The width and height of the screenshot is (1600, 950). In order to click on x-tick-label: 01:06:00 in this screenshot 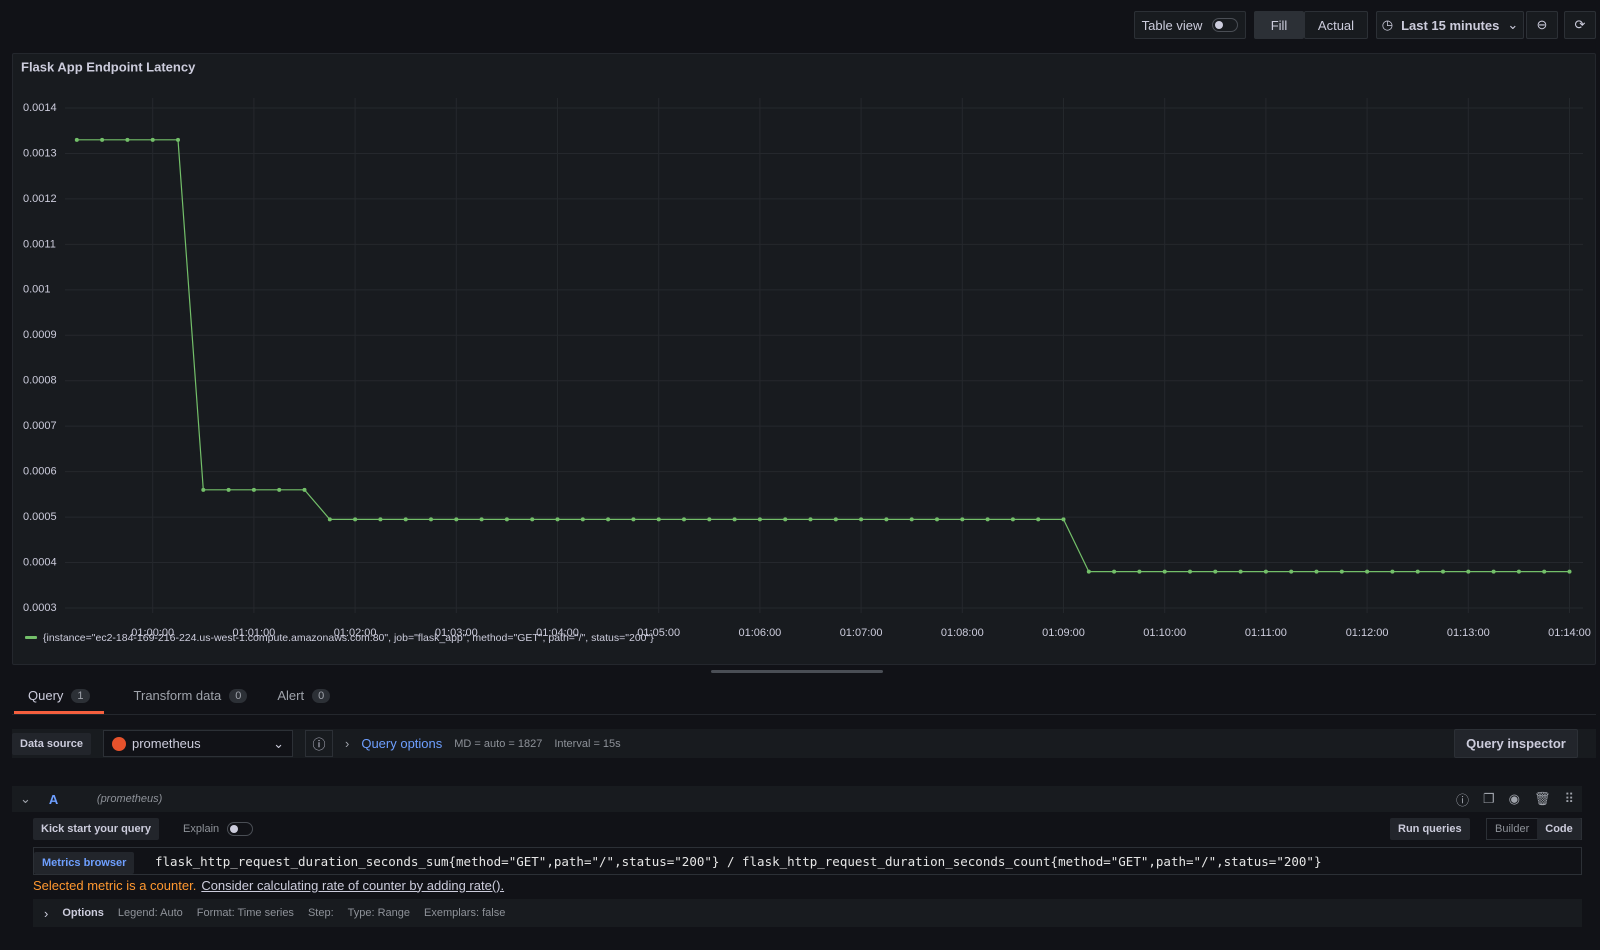, I will do `click(759, 633)`.